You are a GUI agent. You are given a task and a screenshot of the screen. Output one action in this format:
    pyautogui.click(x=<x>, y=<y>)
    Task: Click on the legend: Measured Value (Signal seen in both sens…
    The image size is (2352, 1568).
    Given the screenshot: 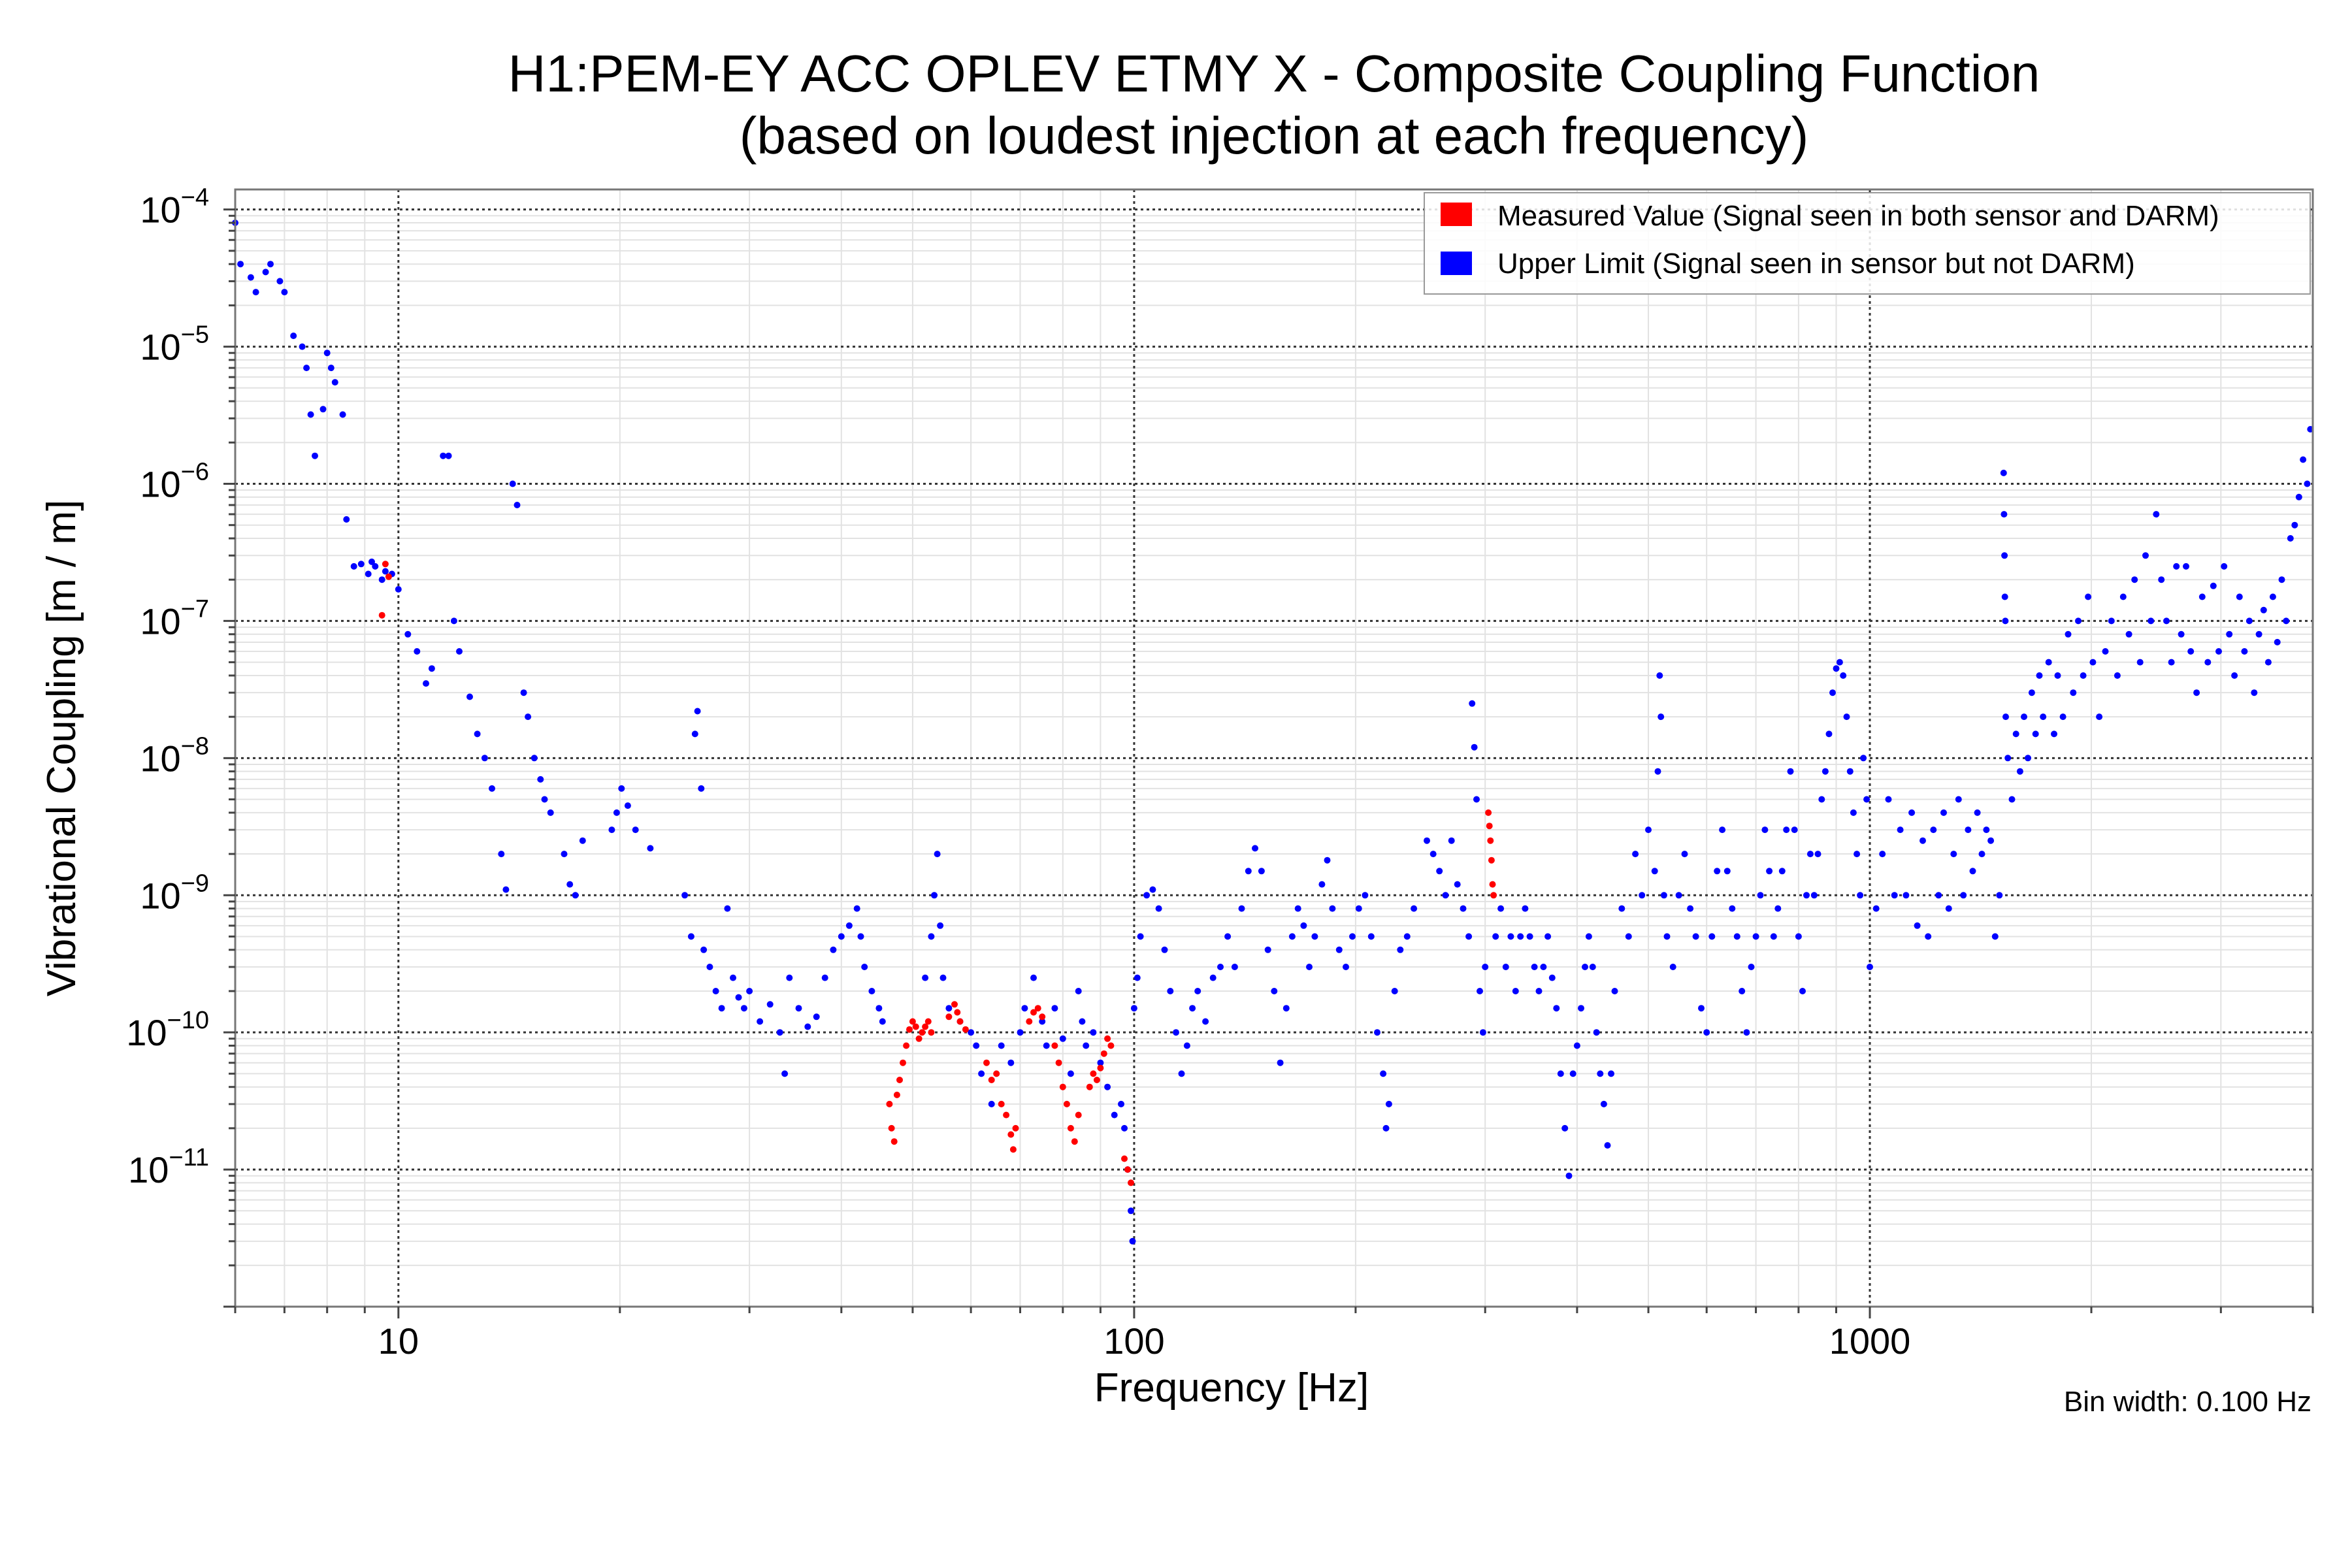 What is the action you would take?
    pyautogui.click(x=1867, y=243)
    